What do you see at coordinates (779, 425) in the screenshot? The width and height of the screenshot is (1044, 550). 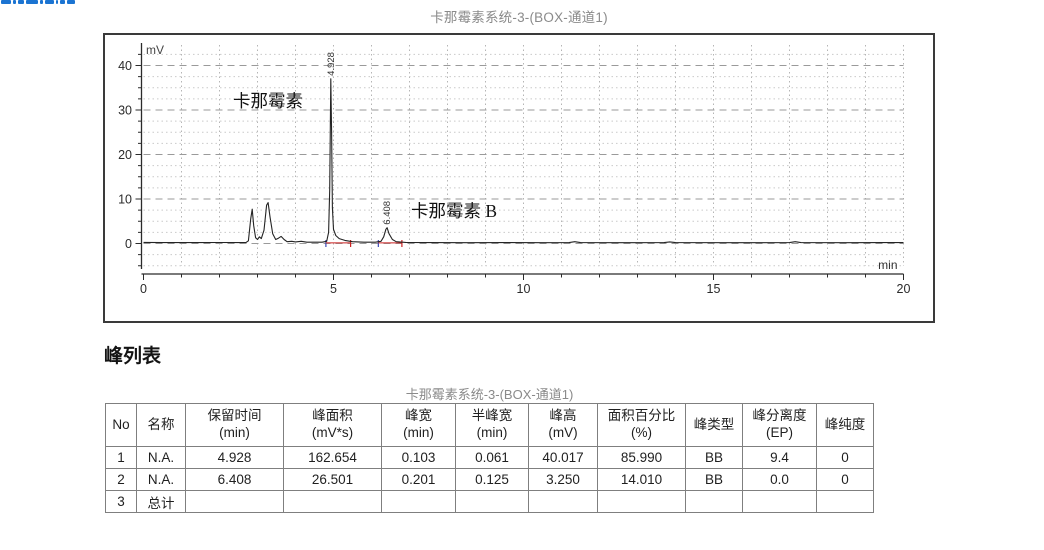 I see `col-header-9: 峰分离度 (EP)` at bounding box center [779, 425].